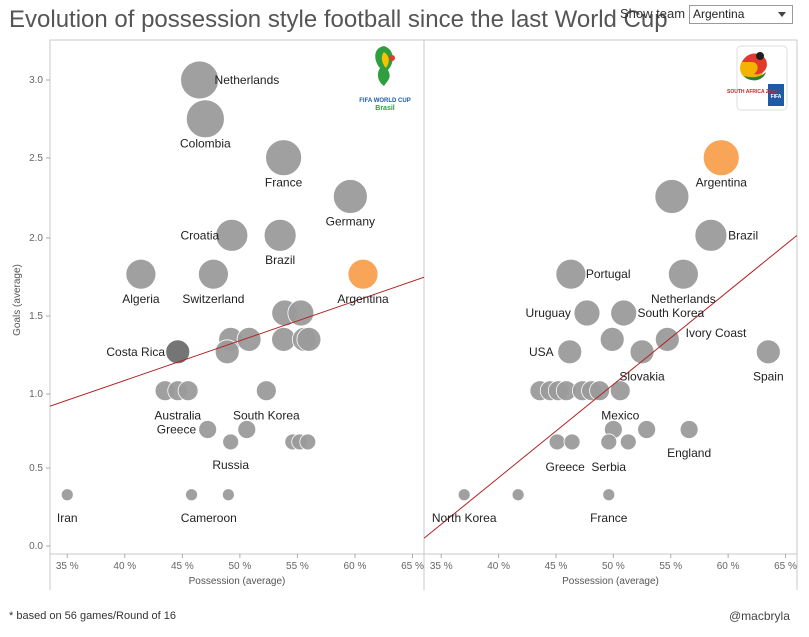 This screenshot has height=637, width=809. Describe the element at coordinates (36, 158) in the screenshot. I see `y-tick-label: 2.5` at that location.